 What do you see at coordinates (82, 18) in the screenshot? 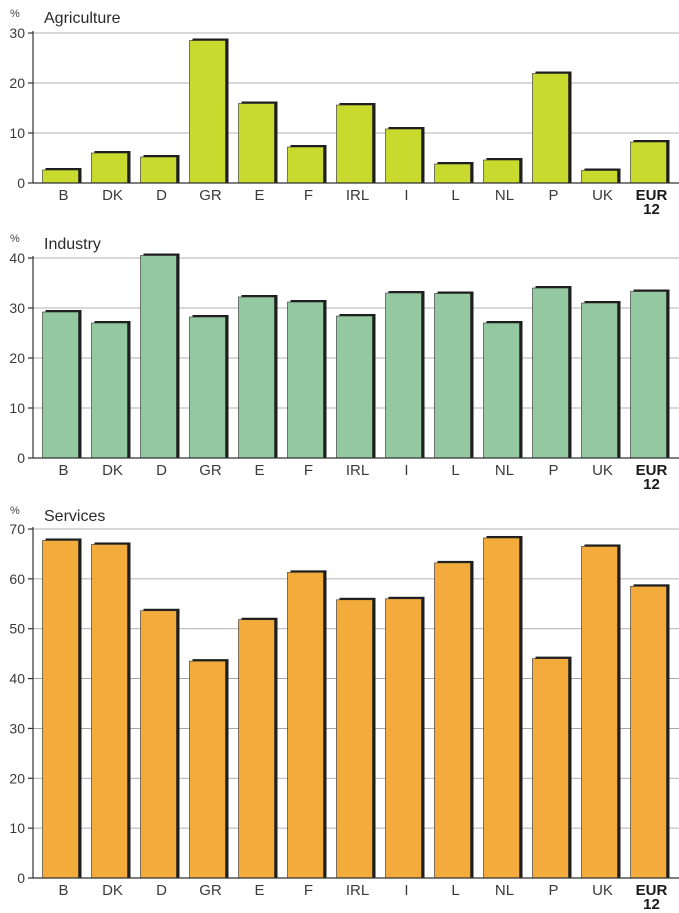
I see `chart-title: Agriculture` at bounding box center [82, 18].